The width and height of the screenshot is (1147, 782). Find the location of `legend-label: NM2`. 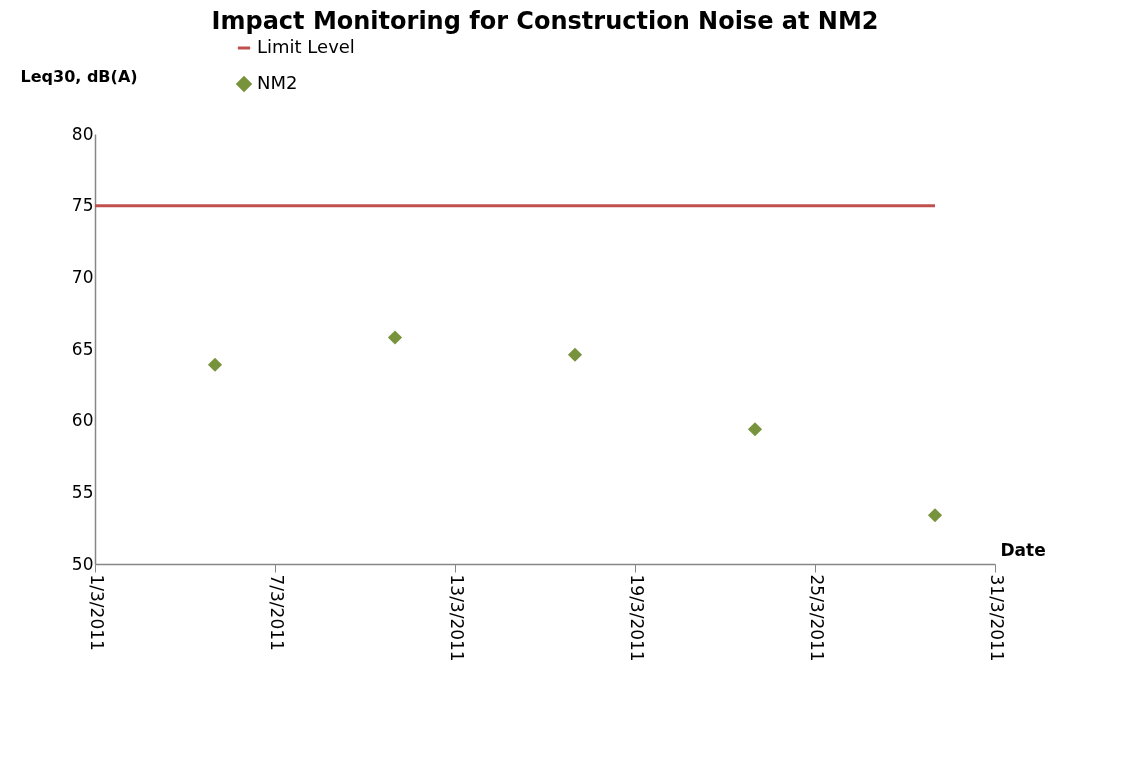

legend-label: NM2 is located at coordinates (277, 82).